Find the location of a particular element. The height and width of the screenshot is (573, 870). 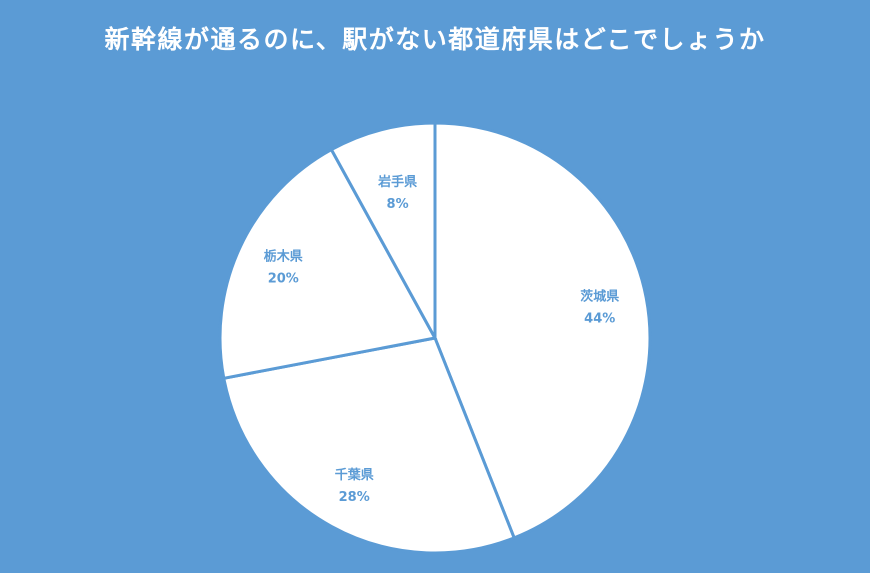

pie-slice-岩手県 is located at coordinates (383, 230).